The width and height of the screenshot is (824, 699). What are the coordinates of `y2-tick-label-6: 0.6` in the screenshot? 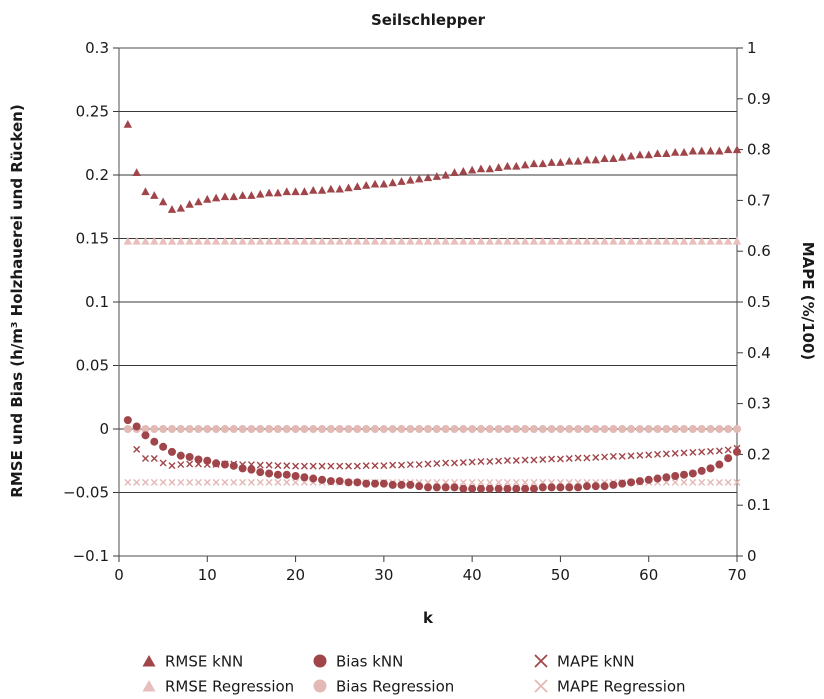 It's located at (759, 251).